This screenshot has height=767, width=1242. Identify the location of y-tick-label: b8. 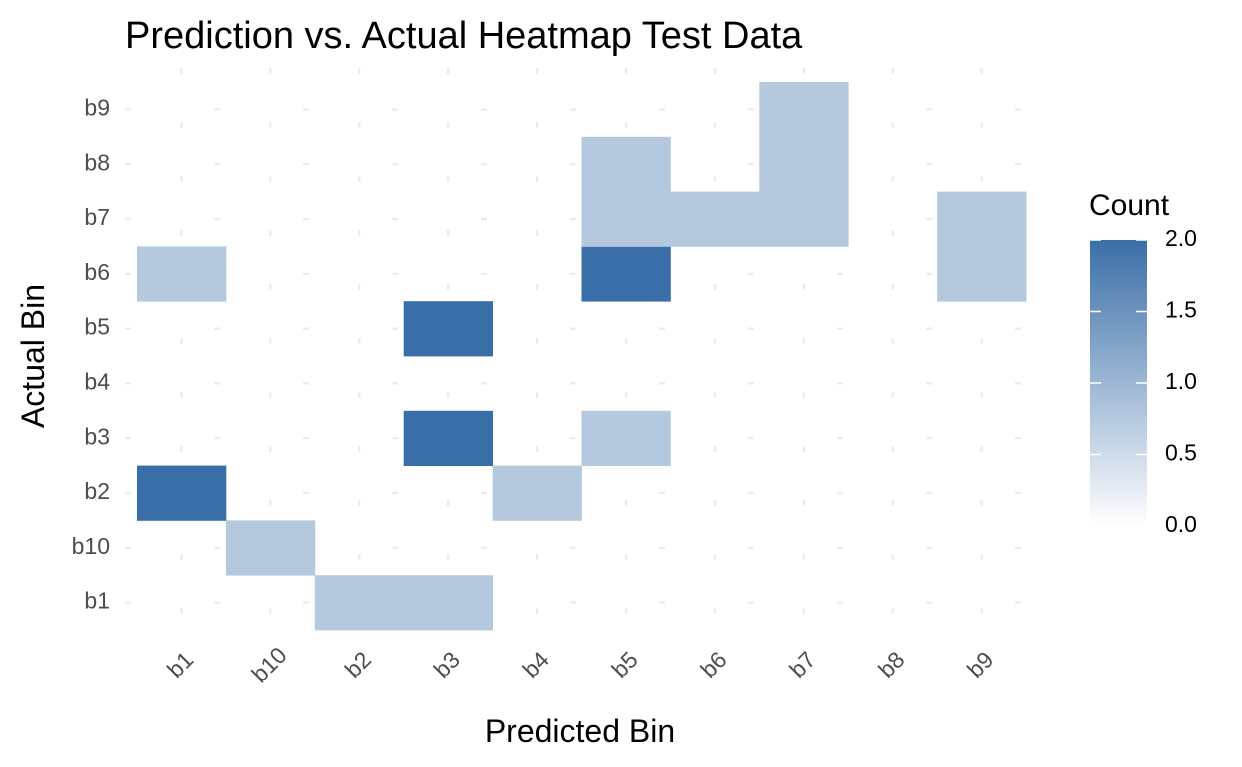
(97, 162).